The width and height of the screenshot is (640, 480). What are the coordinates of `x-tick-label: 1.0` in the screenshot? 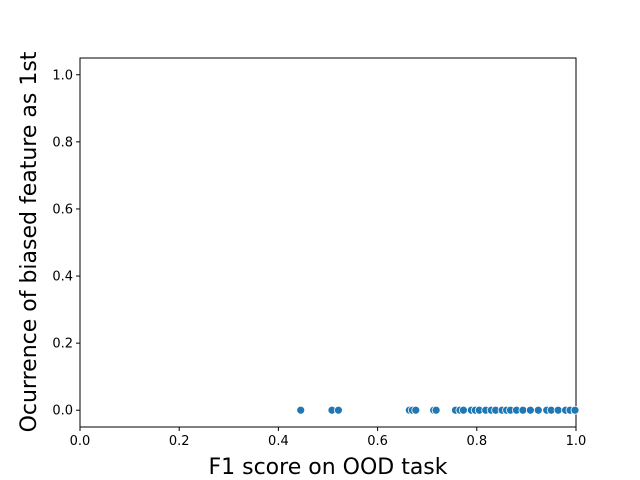 It's located at (576, 441).